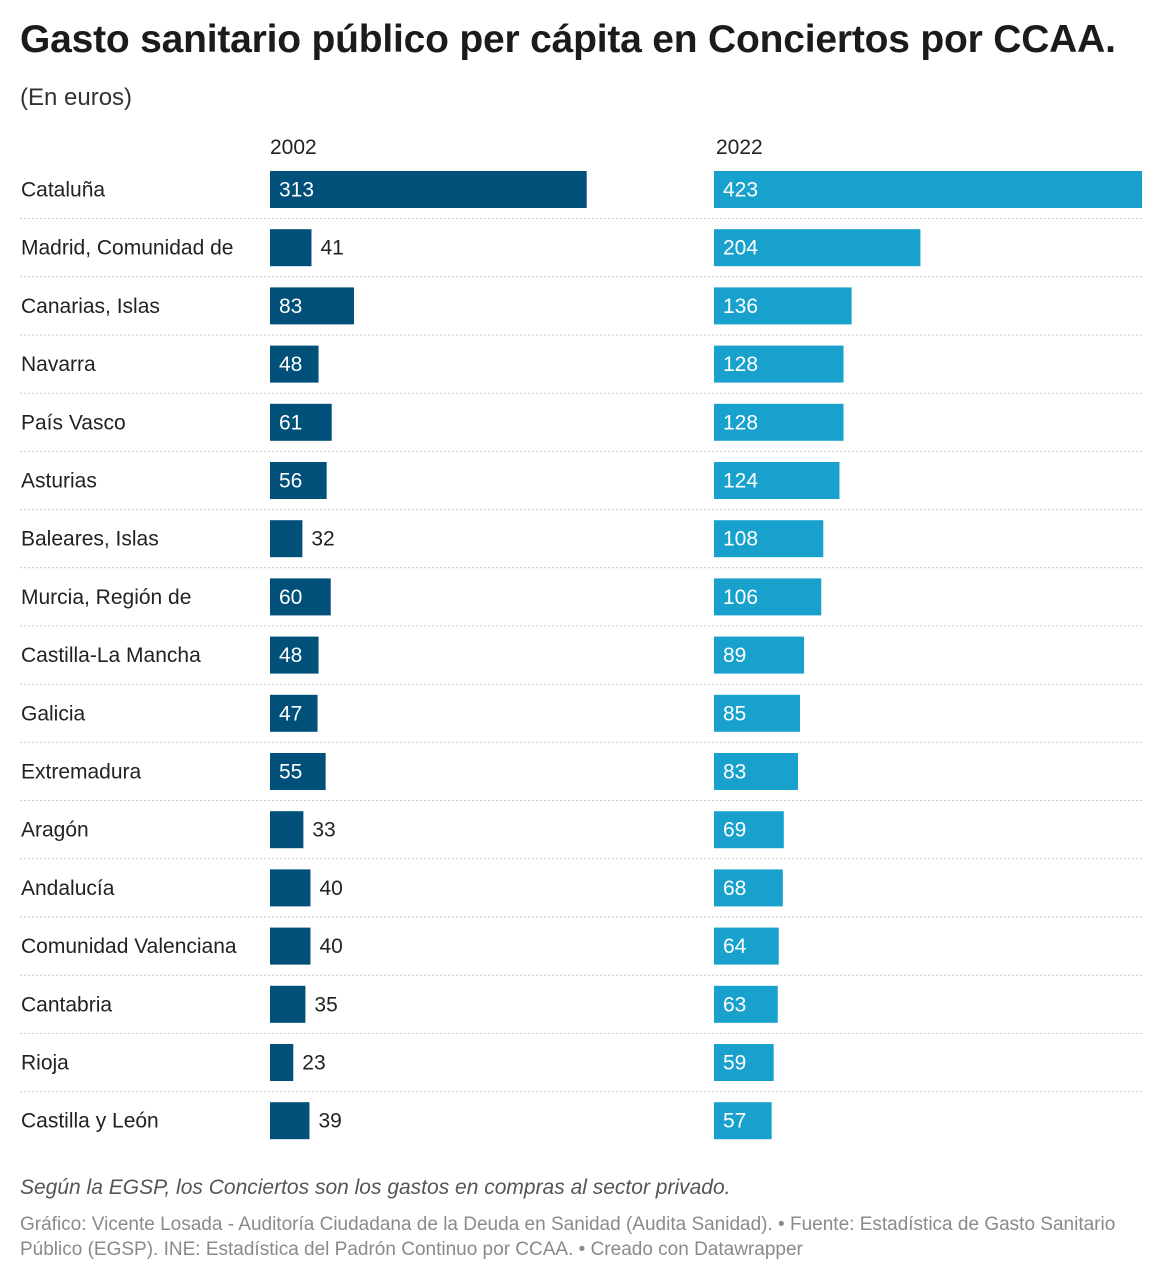  Describe the element at coordinates (330, 946) in the screenshot. I see `data-label-2002-comunidad-valenciana: 40` at that location.